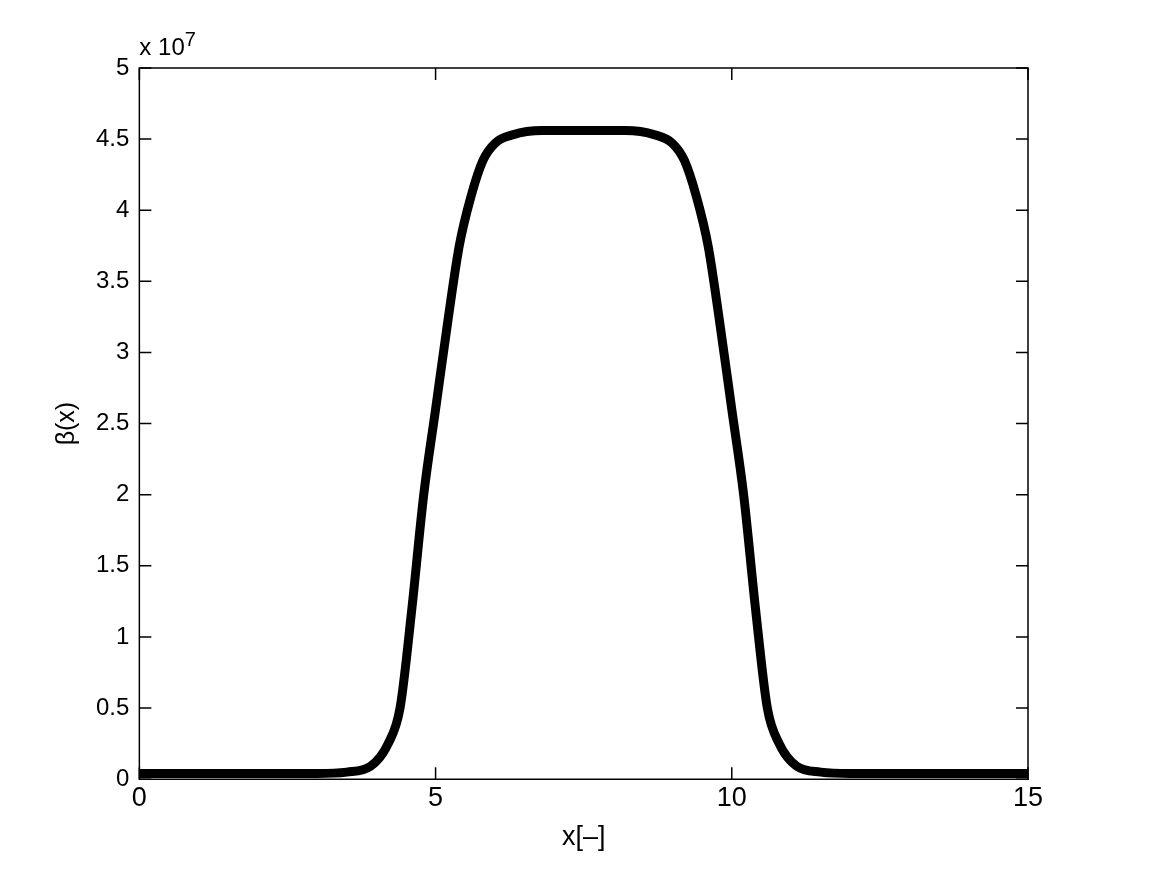 The image size is (1166, 875). I want to click on text: x 10$^{7}$, so click(167, 44).